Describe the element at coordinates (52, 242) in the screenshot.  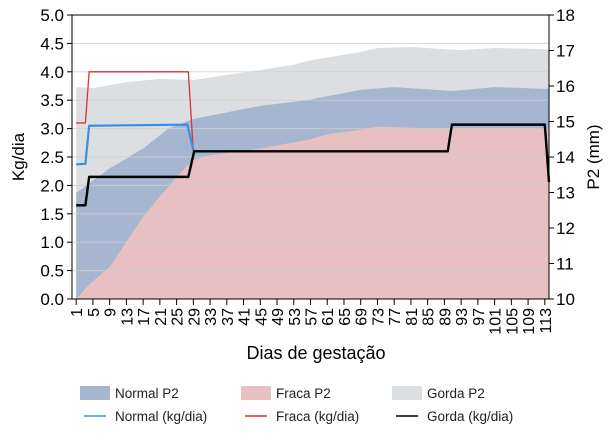
I see `y-left-tick-label: 1.0` at that location.